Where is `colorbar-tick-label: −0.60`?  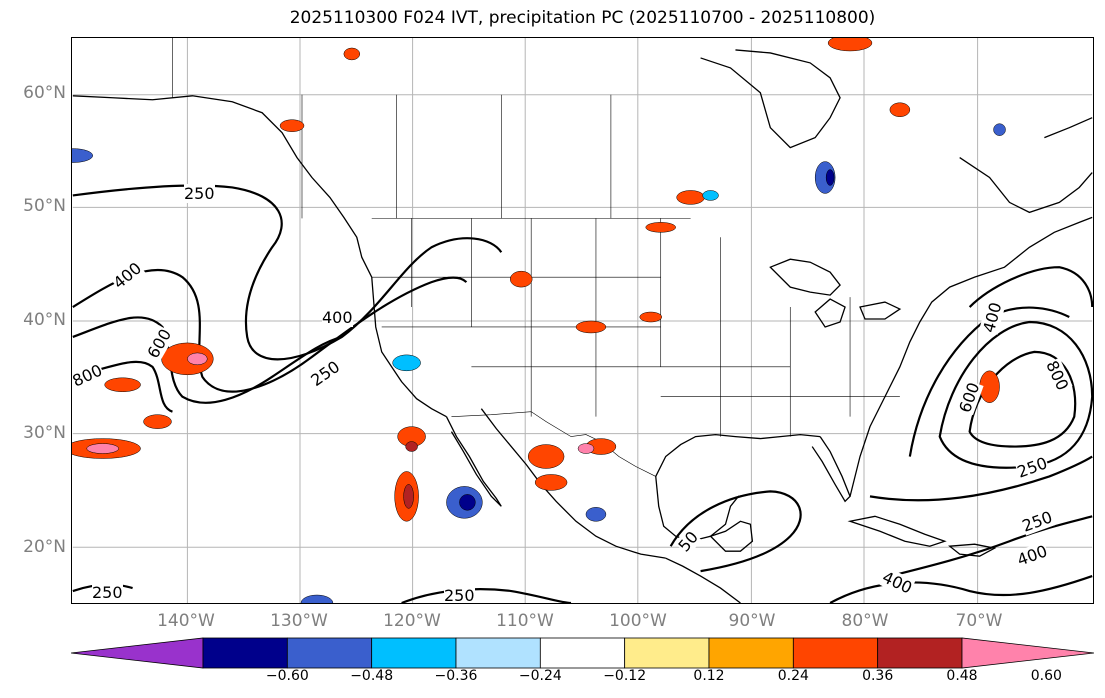 colorbar-tick-label: −0.60 is located at coordinates (287, 676).